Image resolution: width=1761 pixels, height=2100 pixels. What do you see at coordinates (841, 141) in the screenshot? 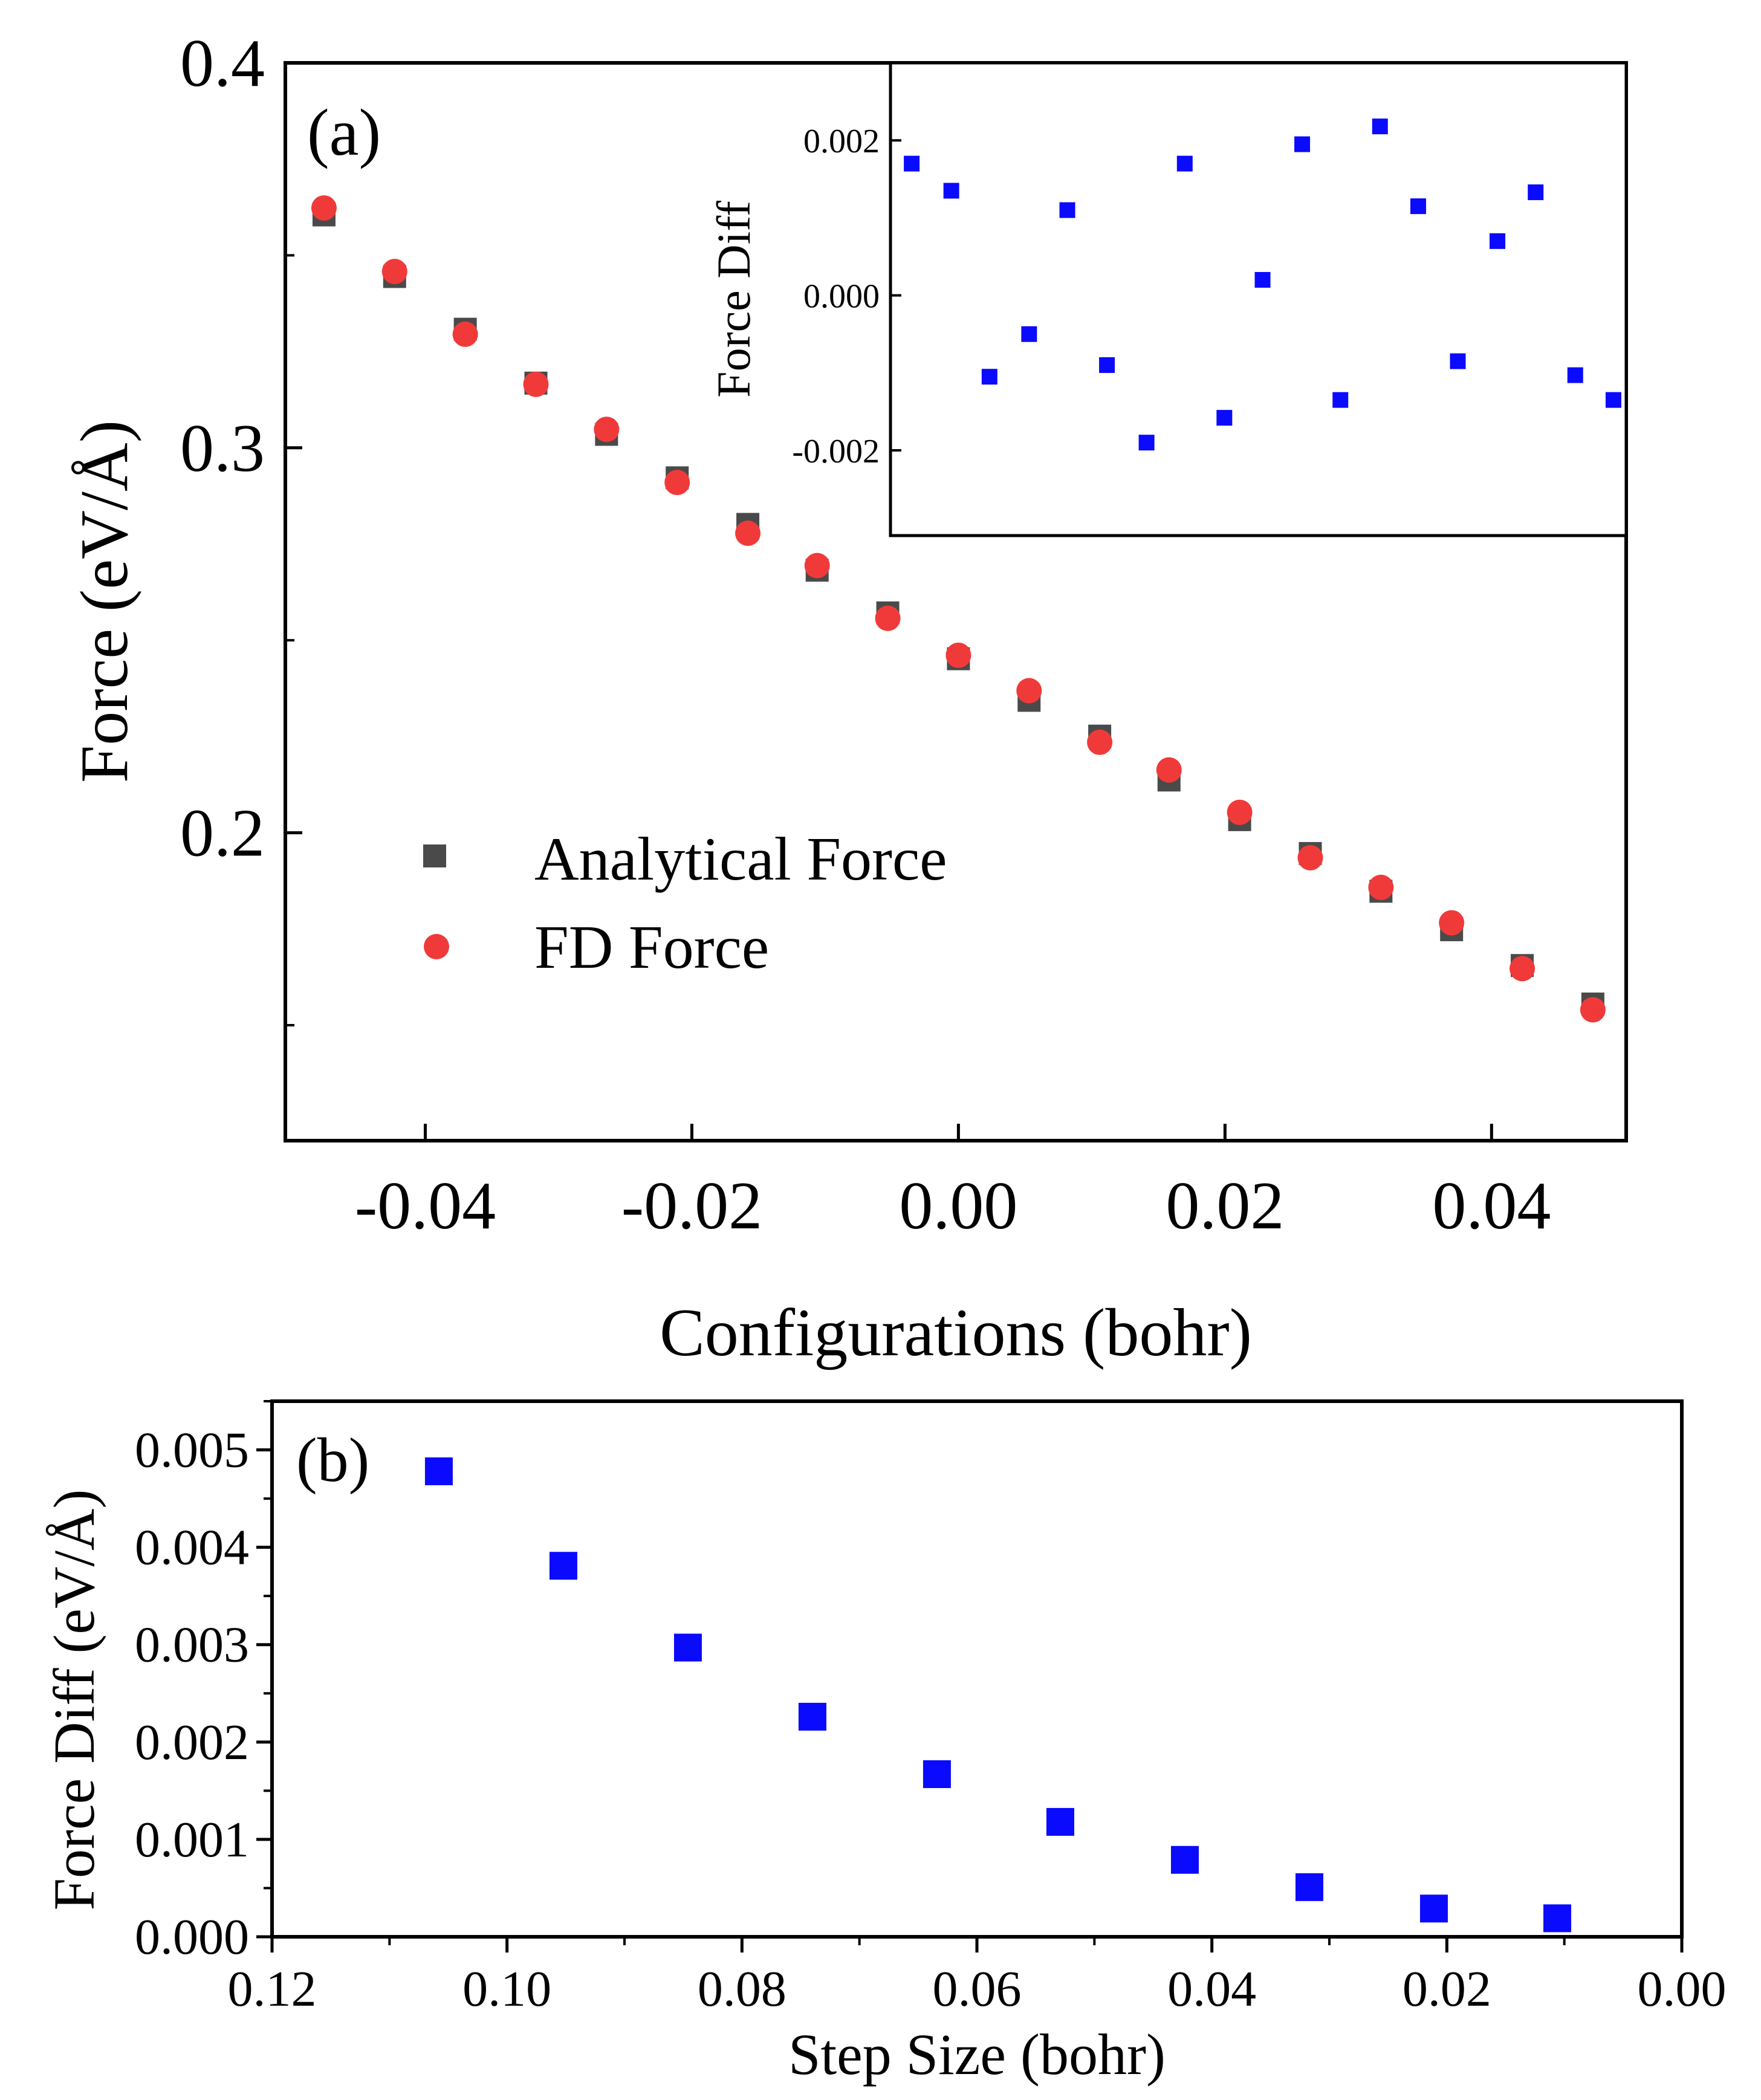
I see `inset-y-tick-label: 0.002` at bounding box center [841, 141].